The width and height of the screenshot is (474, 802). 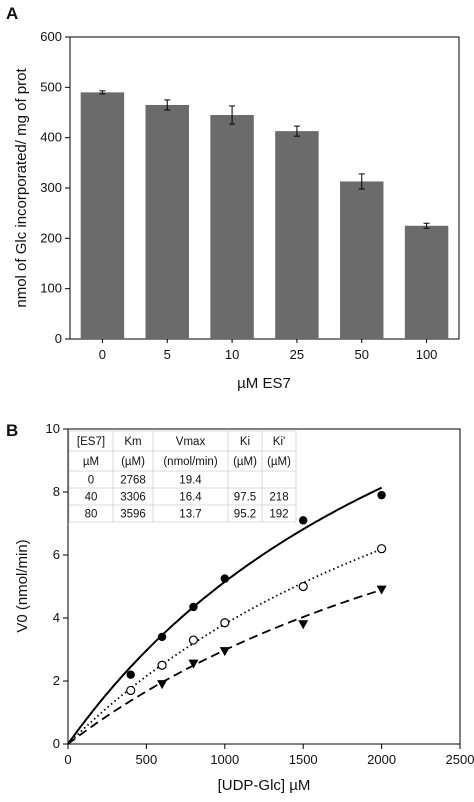 I want to click on table-cell: 97.5, so click(x=245, y=498).